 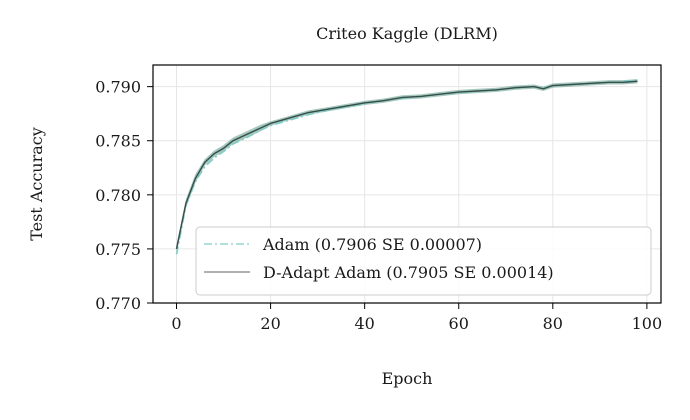 What do you see at coordinates (408, 272) in the screenshot?
I see `legend-label-d-adapt-adam: D-Adapt Adam (0.7905 SE 0.00014)` at bounding box center [408, 272].